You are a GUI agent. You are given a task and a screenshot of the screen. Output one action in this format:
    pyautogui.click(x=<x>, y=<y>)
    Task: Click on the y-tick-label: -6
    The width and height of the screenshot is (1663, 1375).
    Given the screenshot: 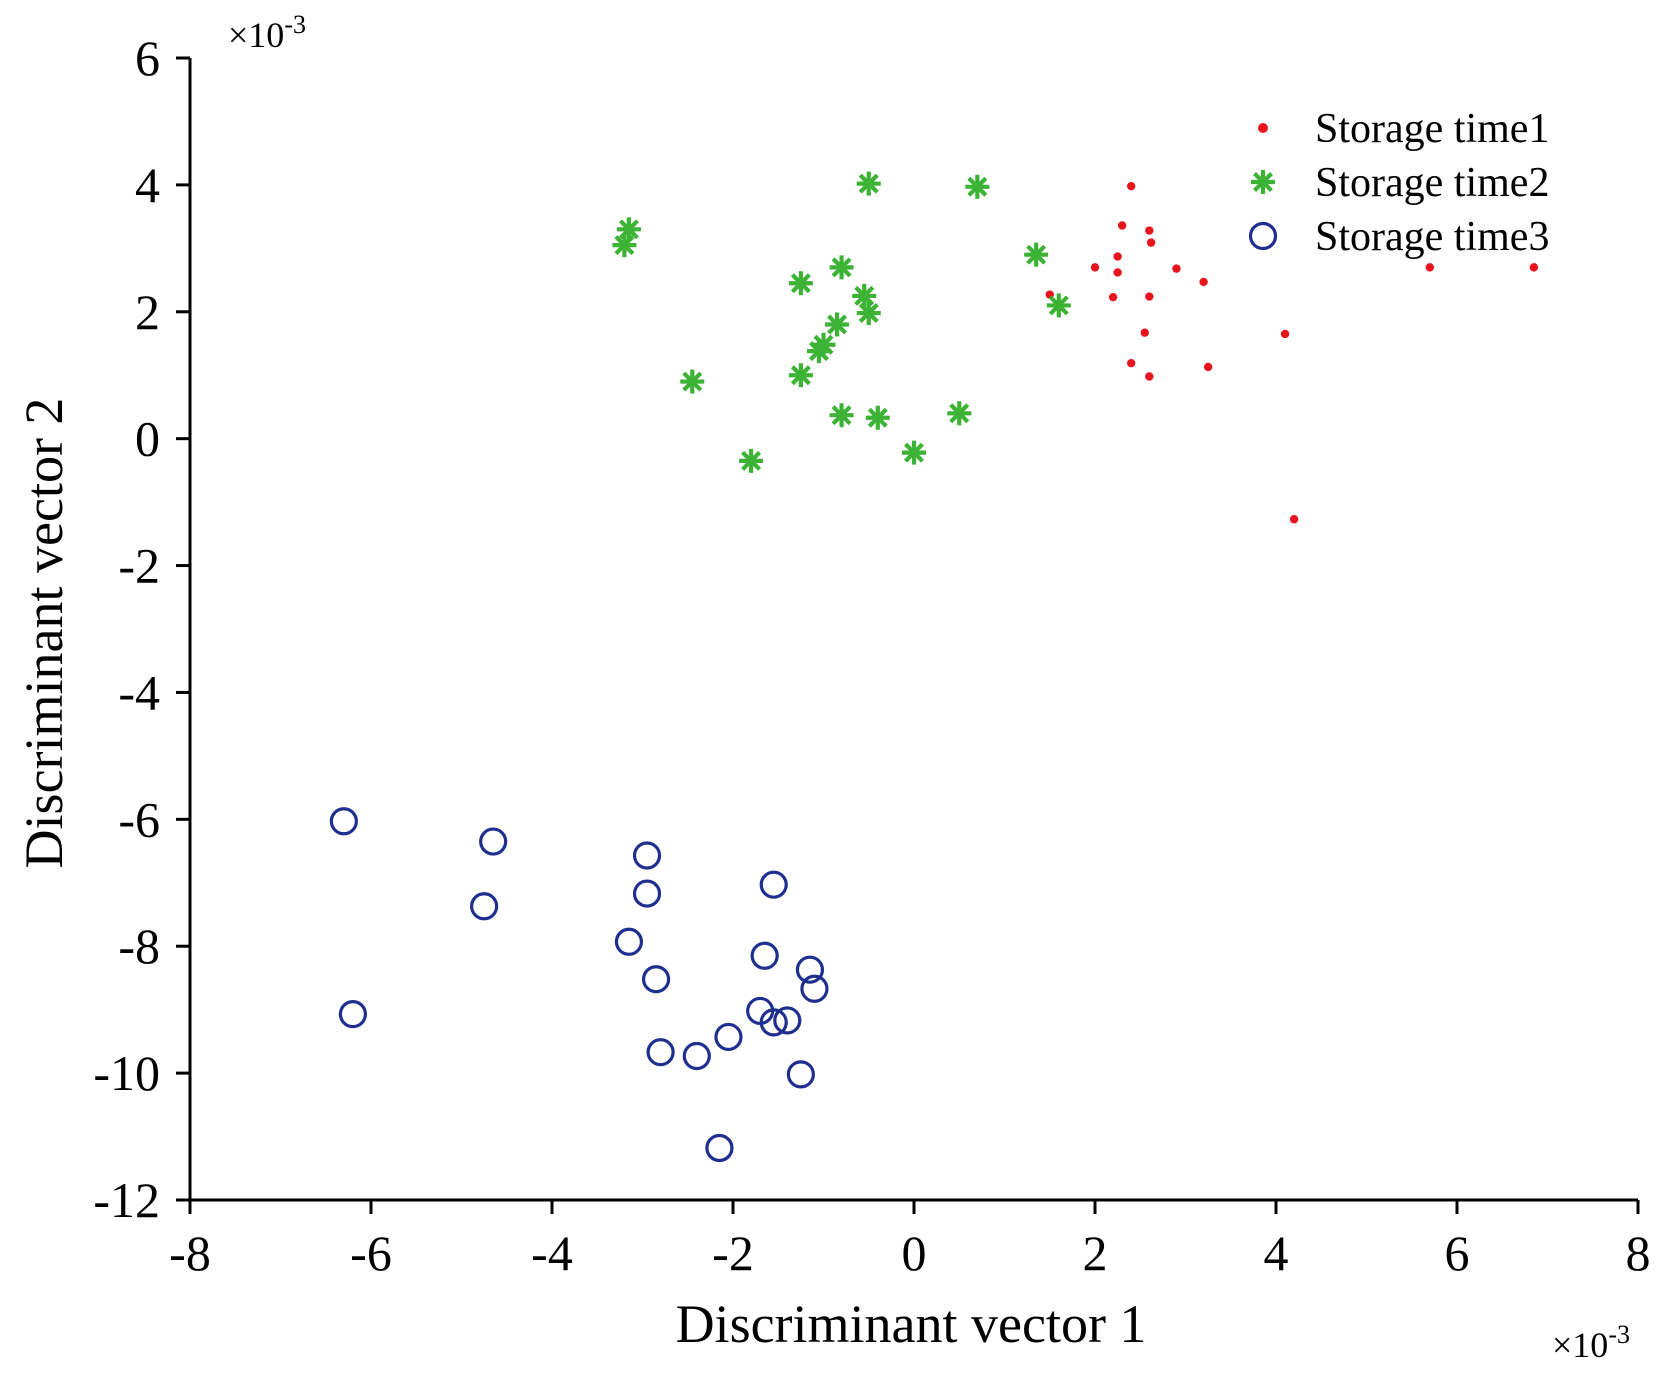 What is the action you would take?
    pyautogui.click(x=139, y=819)
    